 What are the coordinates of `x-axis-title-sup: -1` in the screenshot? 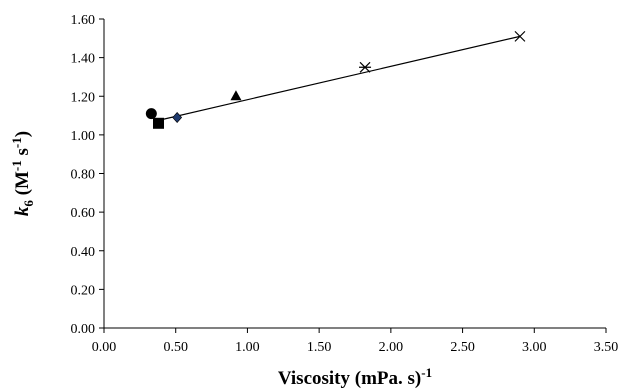 It's located at (426, 372).